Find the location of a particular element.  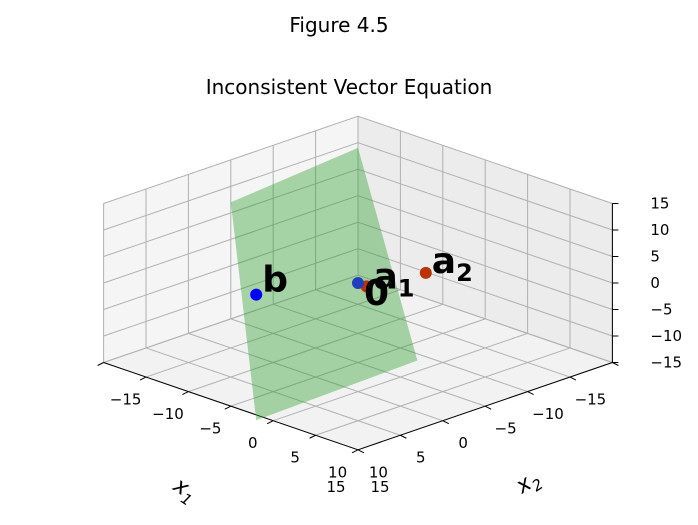

data-points: a1 a2 0 b is located at coordinates (361, 277).